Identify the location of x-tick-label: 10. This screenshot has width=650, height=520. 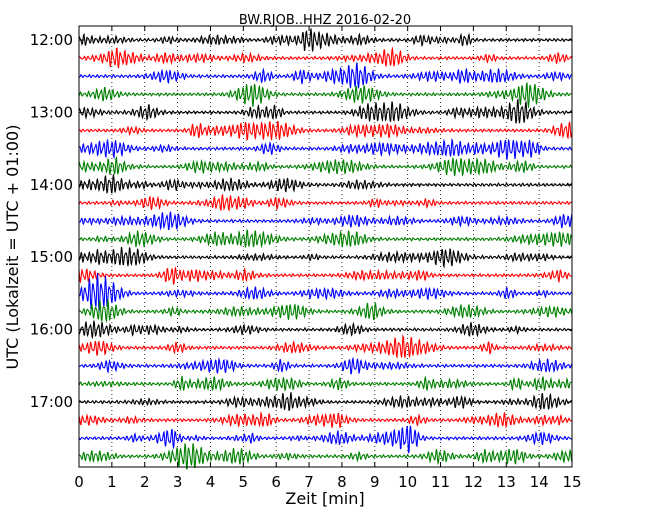
(407, 482).